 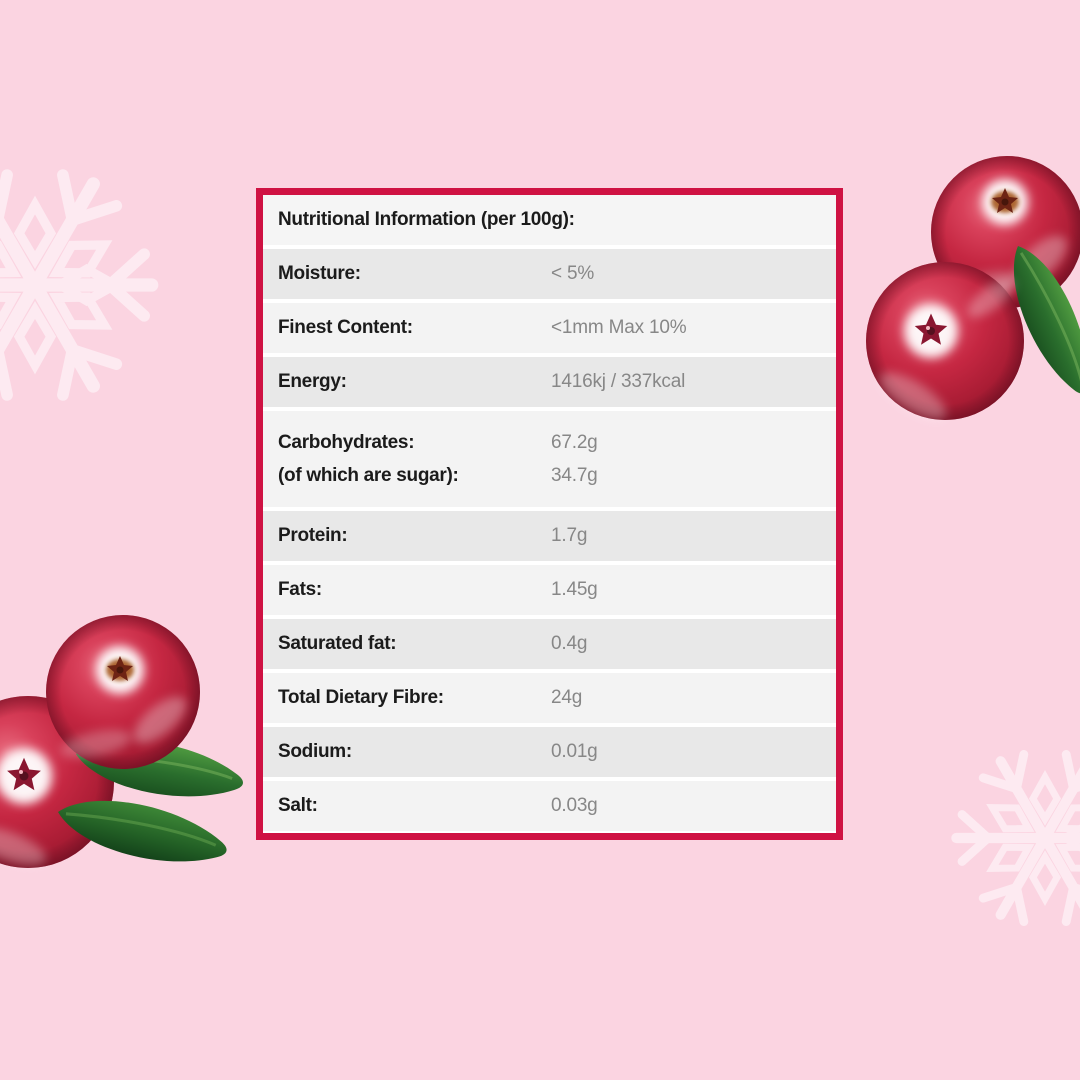 I want to click on table-row-salt: Salt: 0.03g, so click(x=549, y=806).